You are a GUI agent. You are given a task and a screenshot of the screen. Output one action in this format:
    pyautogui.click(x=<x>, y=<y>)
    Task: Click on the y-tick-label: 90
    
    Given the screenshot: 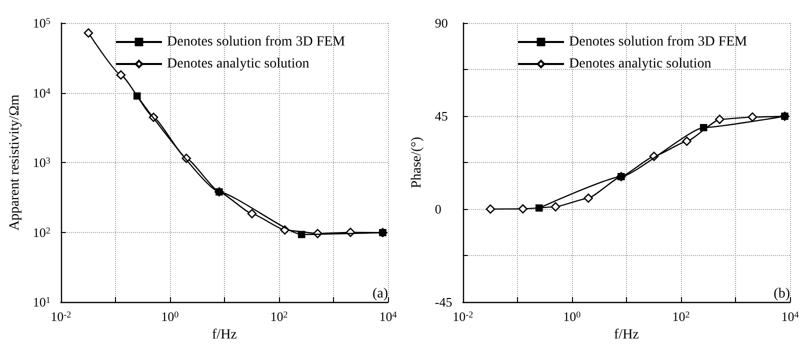 What is the action you would take?
    pyautogui.click(x=441, y=23)
    